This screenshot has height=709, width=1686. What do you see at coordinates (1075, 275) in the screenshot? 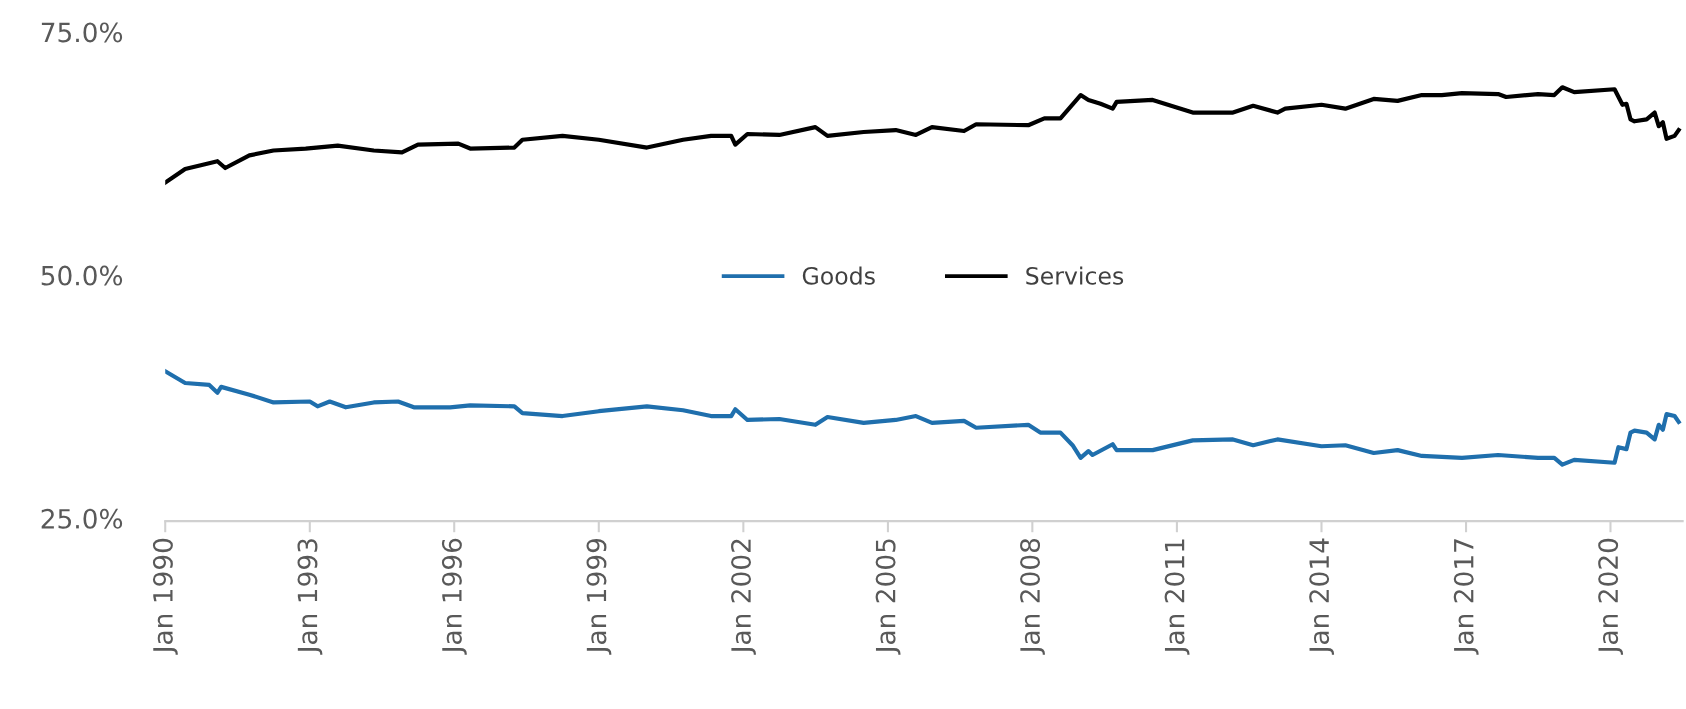
I see `legend-label: Services` at bounding box center [1075, 275].